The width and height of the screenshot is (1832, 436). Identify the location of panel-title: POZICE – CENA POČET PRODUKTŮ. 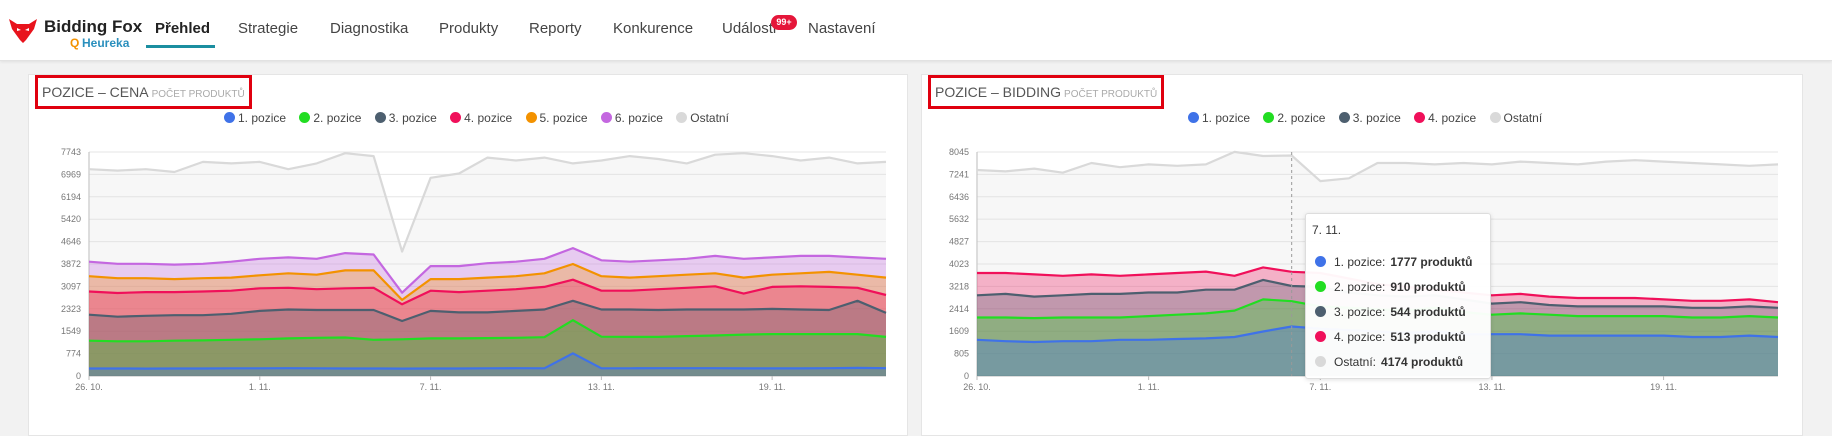
(143, 92).